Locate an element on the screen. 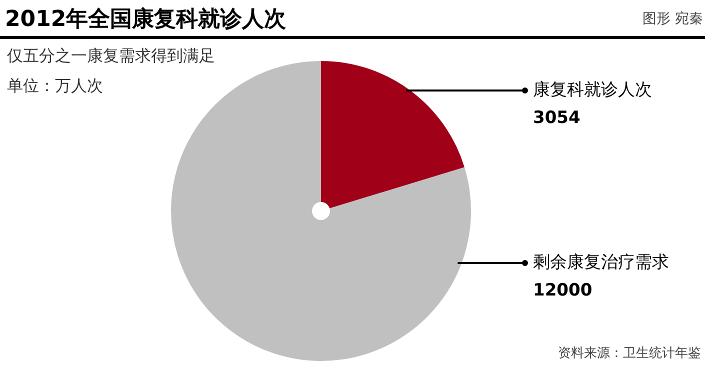 Image resolution: width=713 pixels, height=375 pixels. slice-label: 剩余康复治疗需求 is located at coordinates (601, 262).